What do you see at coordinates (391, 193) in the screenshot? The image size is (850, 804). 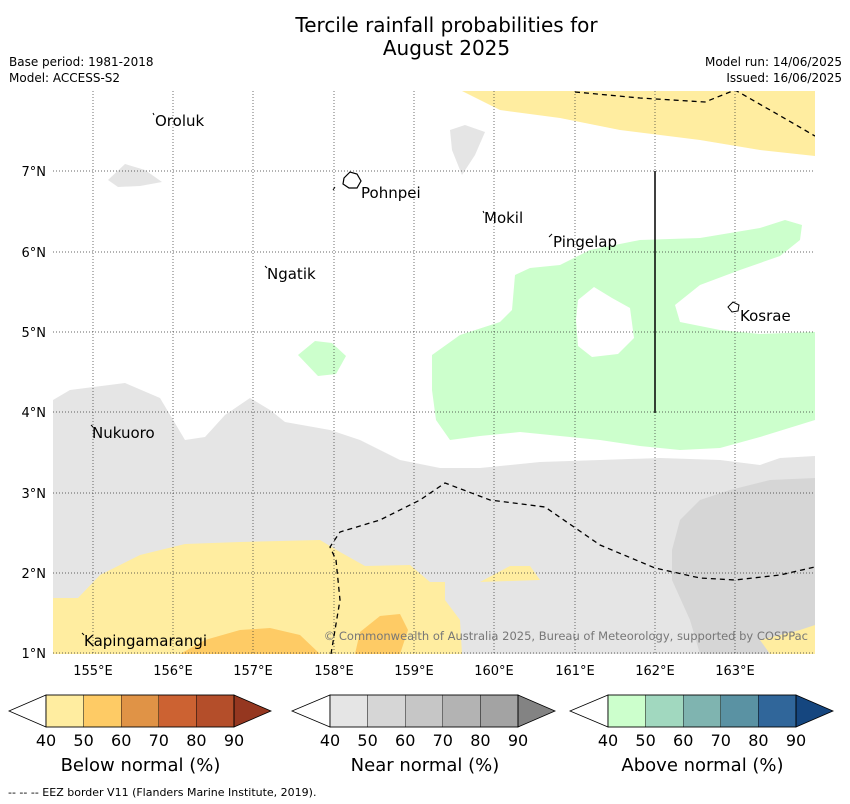 I see `place-label-pohnpei: Pohnpei` at bounding box center [391, 193].